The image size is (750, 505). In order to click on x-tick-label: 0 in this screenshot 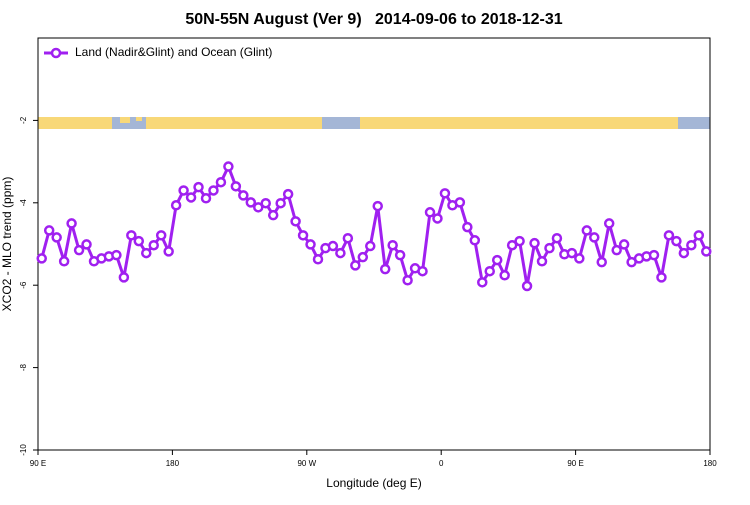, I will do `click(441, 463)`.